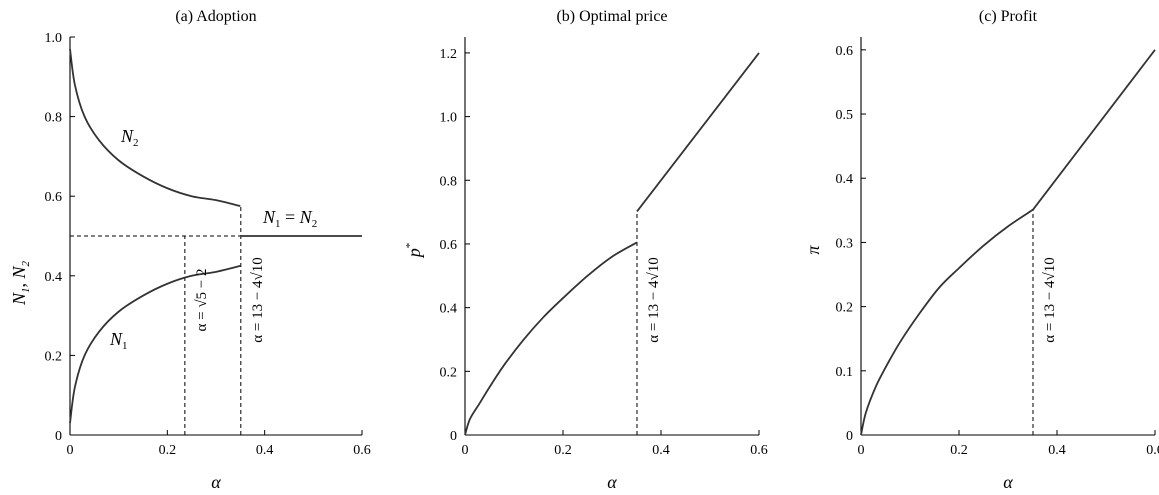 This screenshot has height=495, width=1159. What do you see at coordinates (845, 243) in the screenshot?
I see `y-tick-label: 0.3` at bounding box center [845, 243].